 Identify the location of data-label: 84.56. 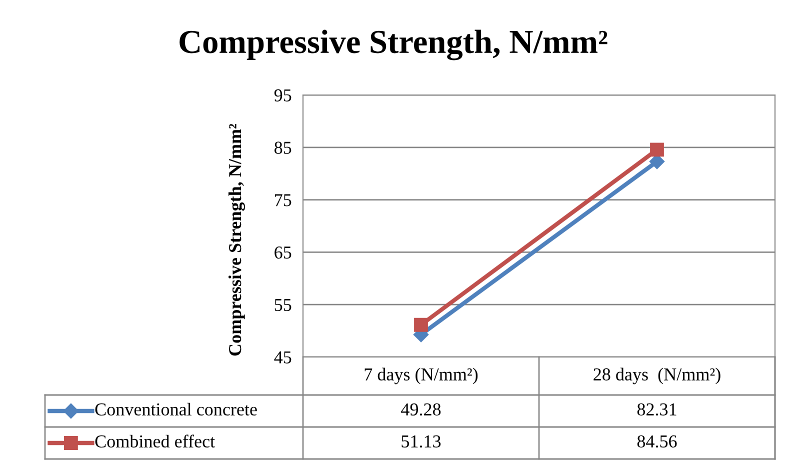
(657, 441).